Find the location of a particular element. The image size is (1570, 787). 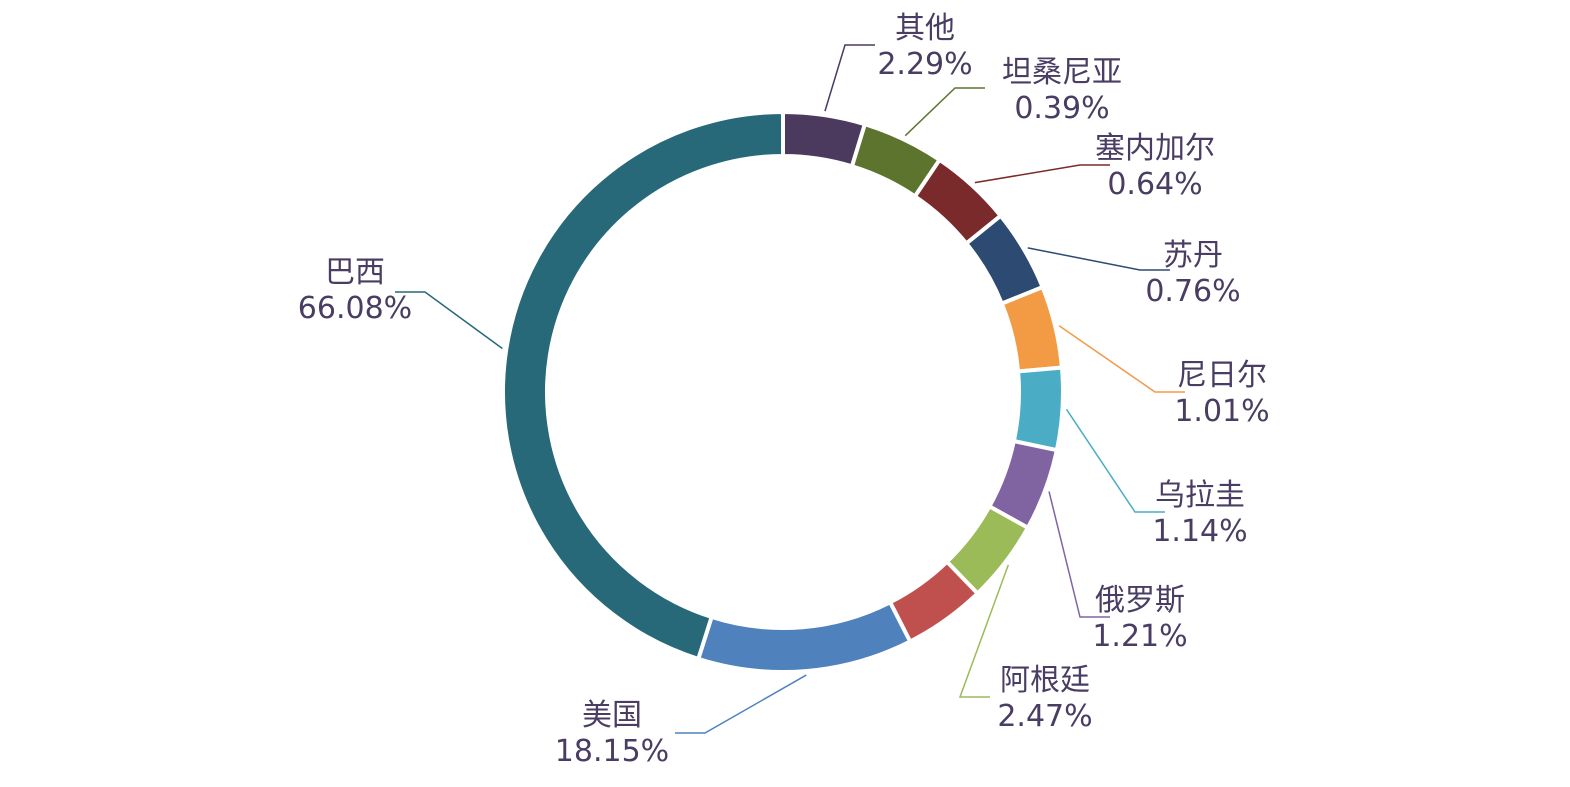

slice-value-label: 2.29% is located at coordinates (924, 64).